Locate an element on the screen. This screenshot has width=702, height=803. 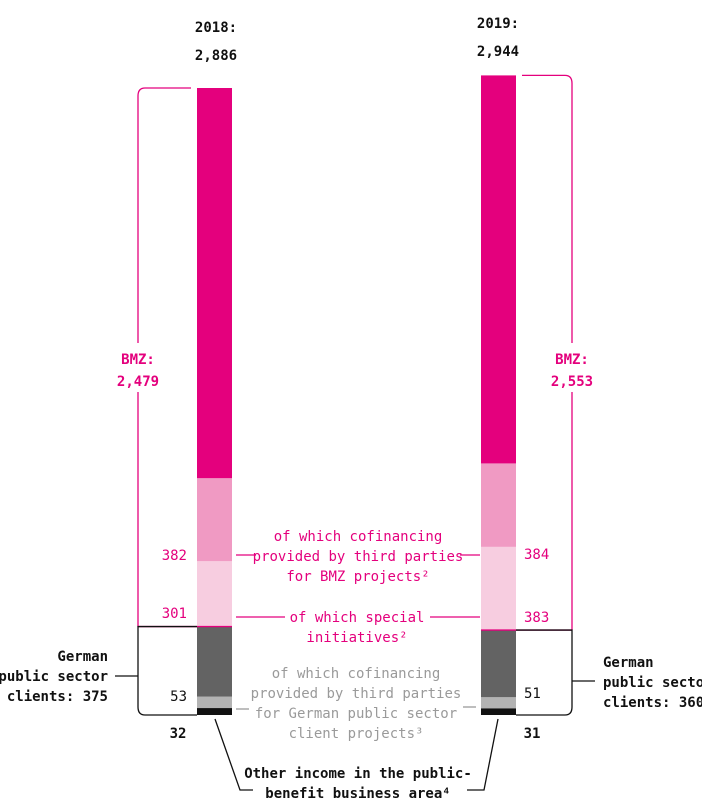
value-label-2018-special-initiatives: 301 is located at coordinates (174, 614).